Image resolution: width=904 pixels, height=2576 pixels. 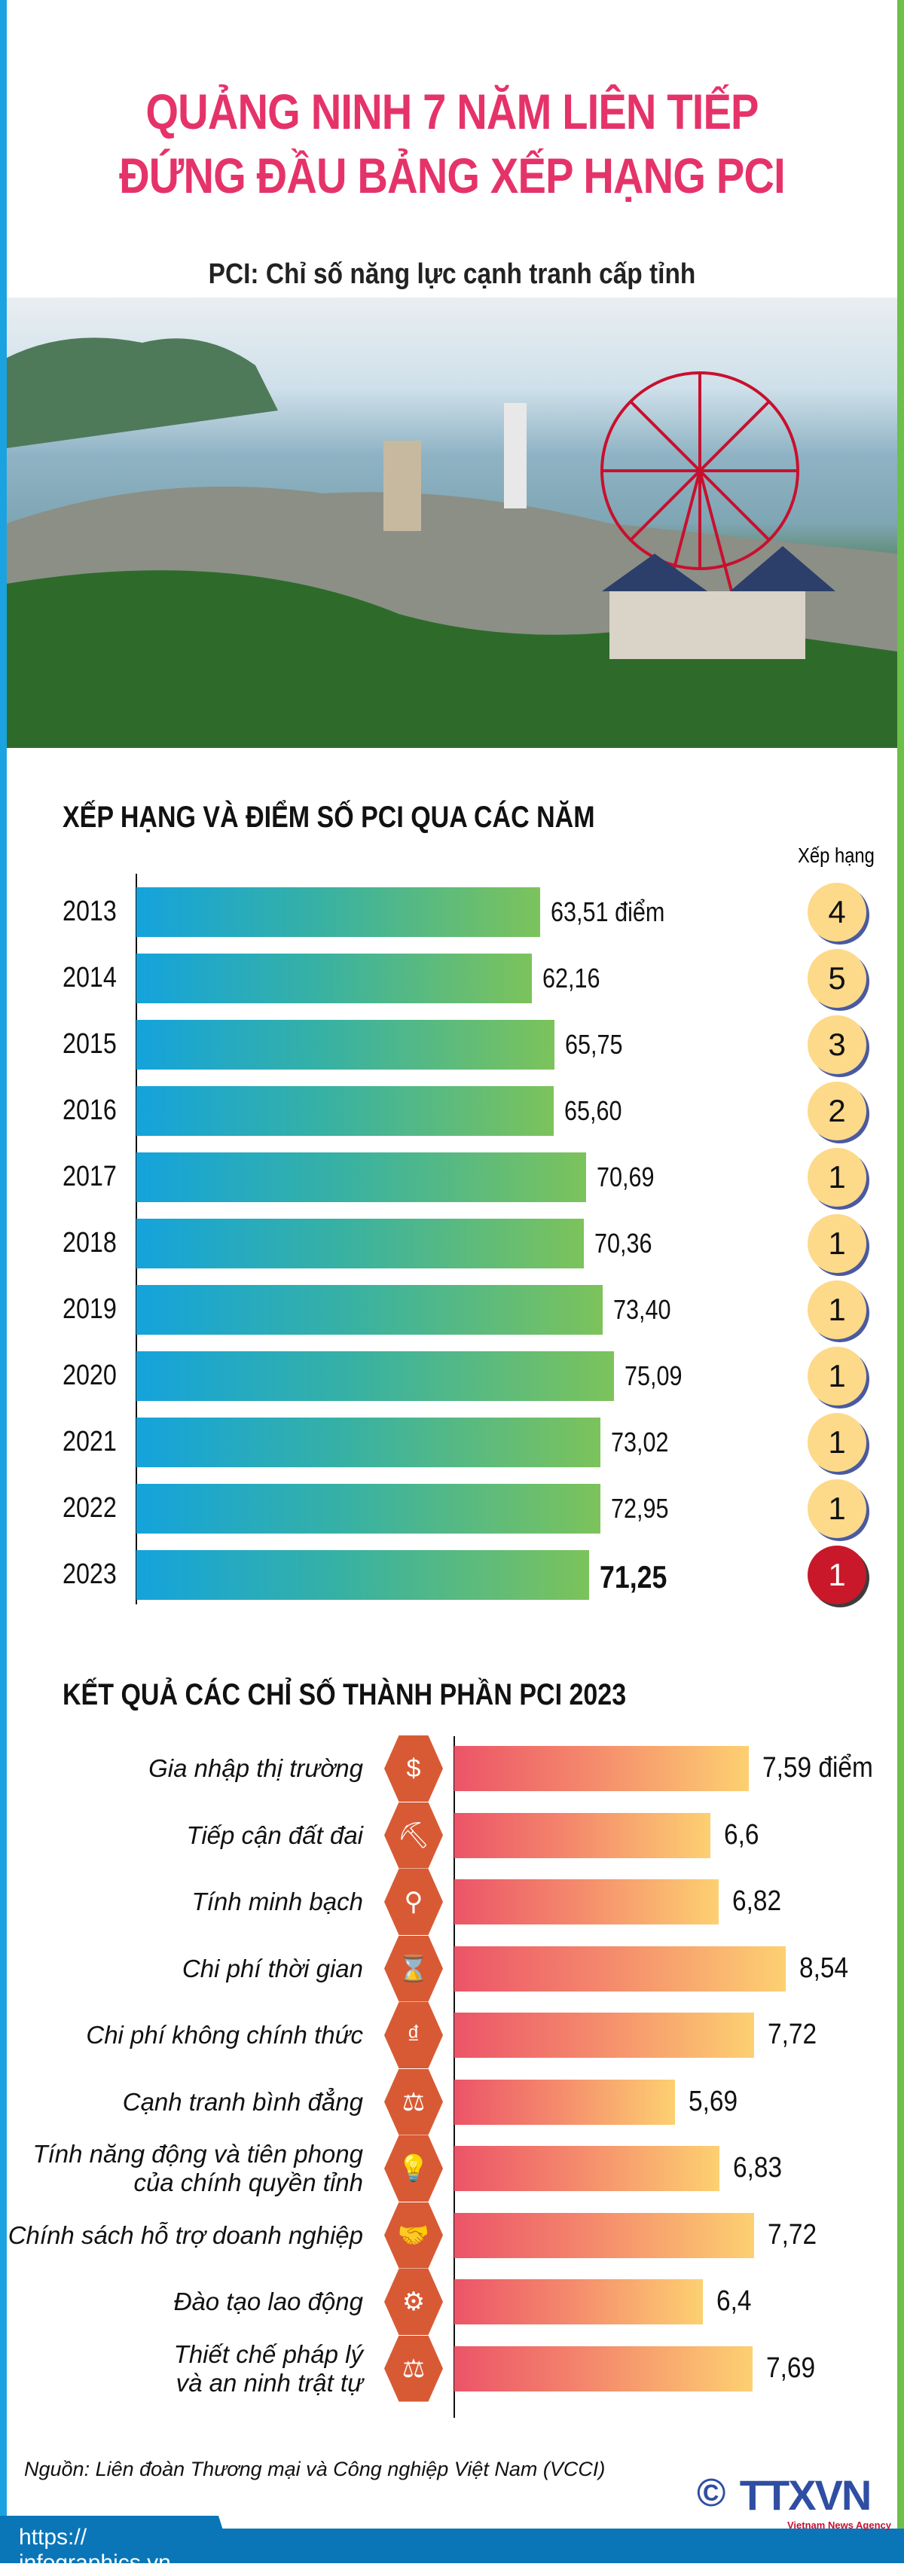 What do you see at coordinates (413, 1769) in the screenshot?
I see `market-entry-icon: $` at bounding box center [413, 1769].